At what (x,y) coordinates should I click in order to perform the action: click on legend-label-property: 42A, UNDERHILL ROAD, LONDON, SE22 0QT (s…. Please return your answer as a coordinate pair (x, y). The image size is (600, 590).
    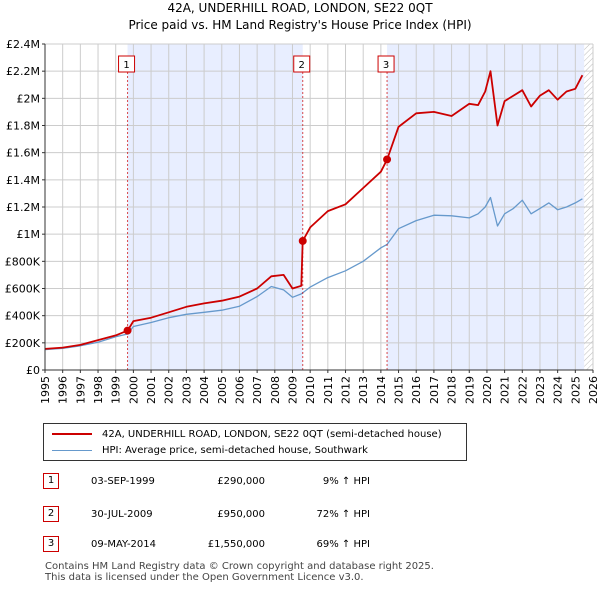
    Looking at the image, I should click on (272, 434).